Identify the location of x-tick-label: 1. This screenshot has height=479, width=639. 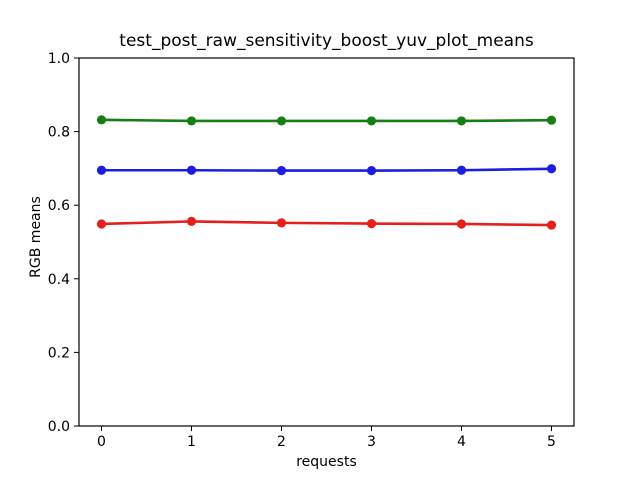
(191, 442).